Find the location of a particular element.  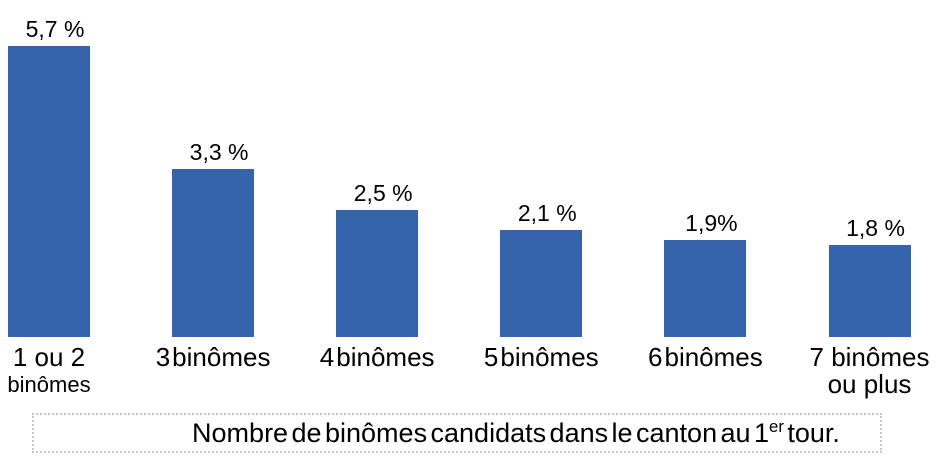

bar-value-label: 5,7 % is located at coordinates (55, 29).